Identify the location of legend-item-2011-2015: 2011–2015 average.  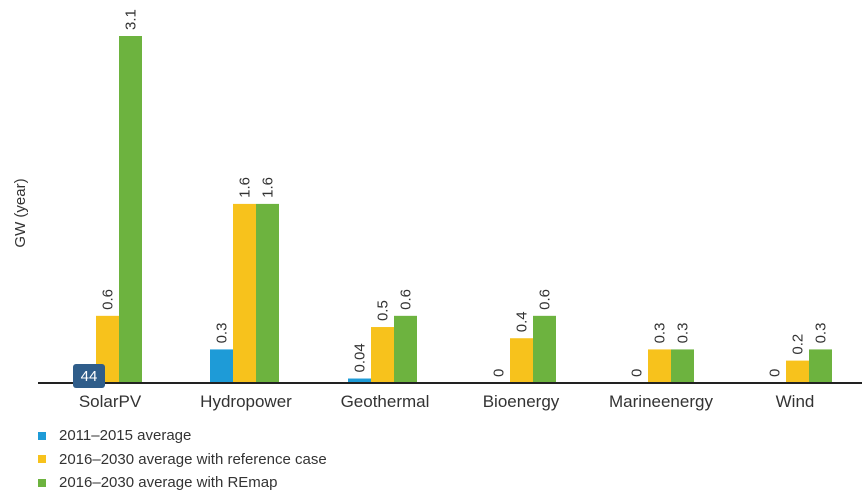
(182, 436).